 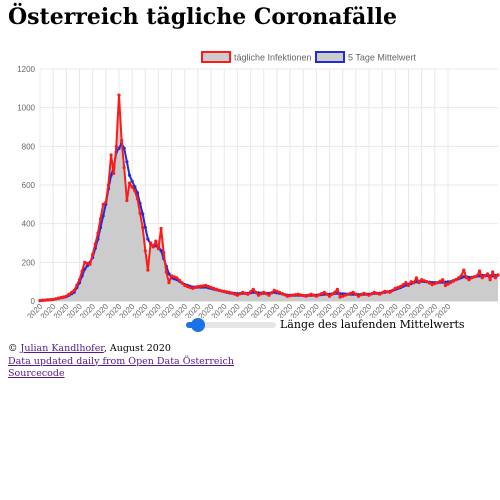 I want to click on moving-average-slider, so click(x=231, y=324).